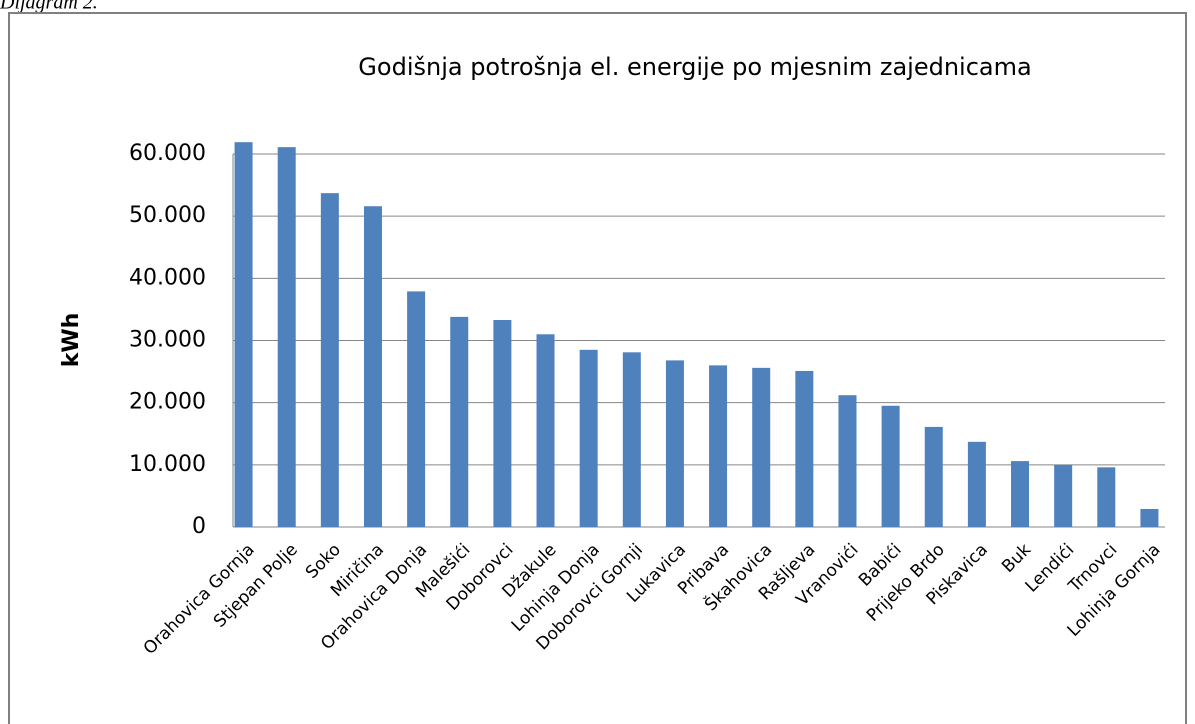 The image size is (1195, 724). Describe the element at coordinates (167, 402) in the screenshot. I see `y-tick-label: 20.000` at that location.